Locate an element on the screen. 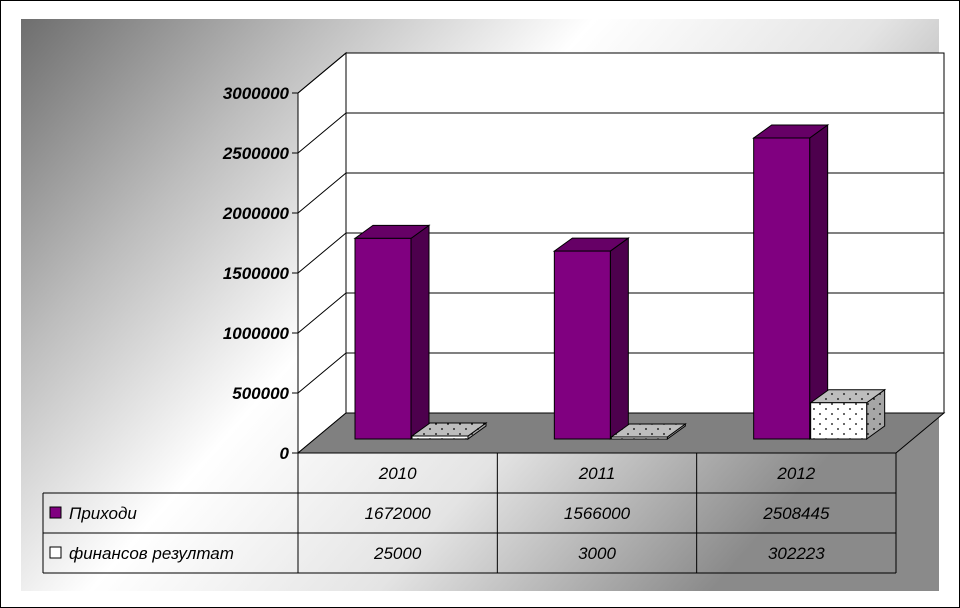 This screenshot has width=960, height=608. data-label: 1566000 is located at coordinates (597, 513).